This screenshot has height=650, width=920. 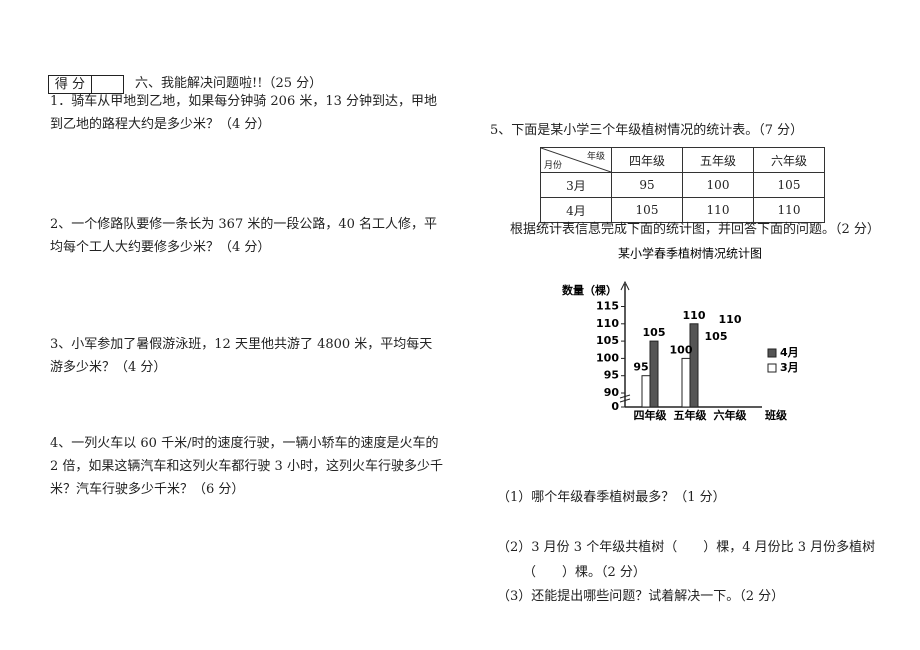 I want to click on y-tick-label: 90, so click(x=612, y=392).